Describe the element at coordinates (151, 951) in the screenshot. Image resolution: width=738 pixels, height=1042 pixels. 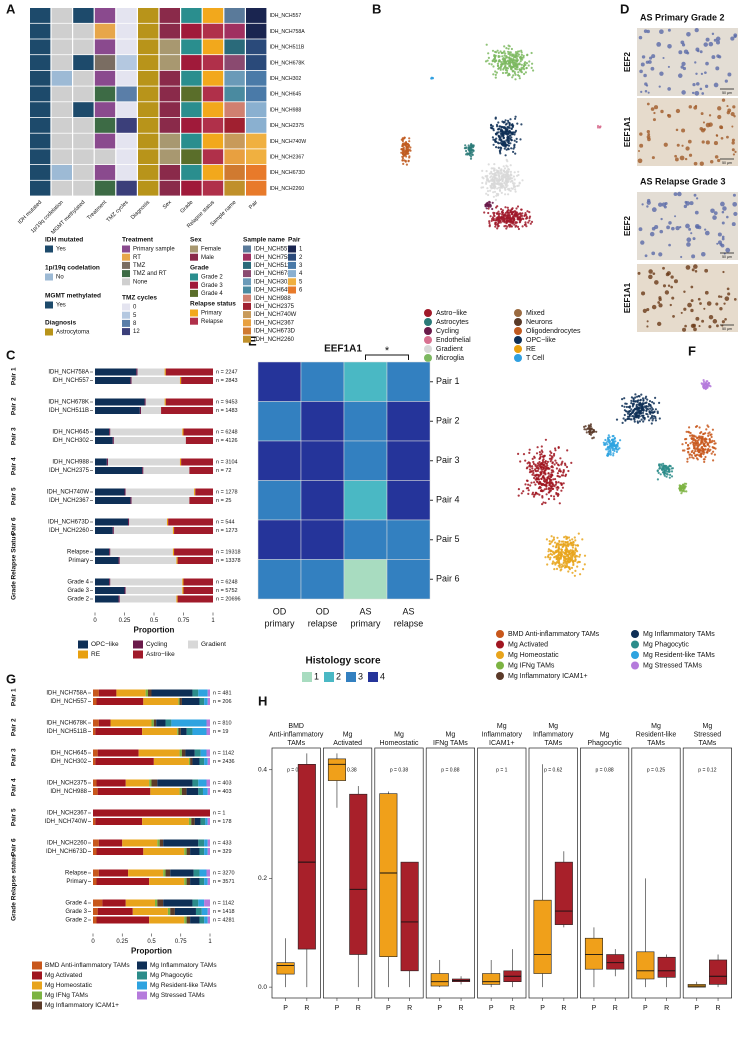
I see `x-axis-label: Proportion` at that location.